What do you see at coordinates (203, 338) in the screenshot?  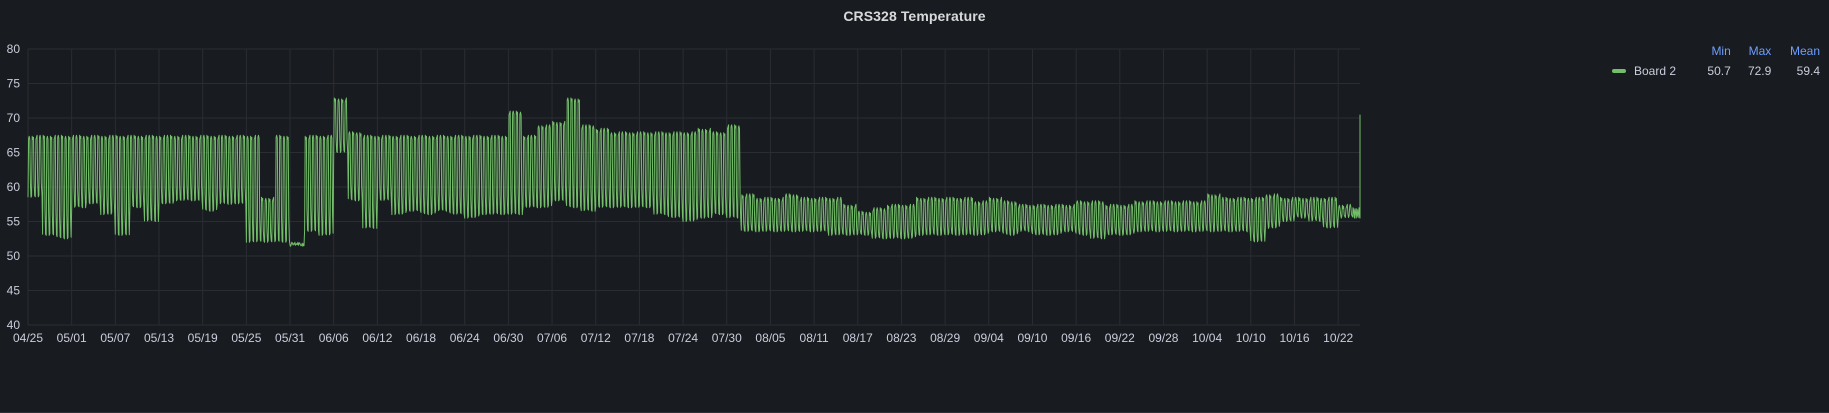 I see `x-tick-label: 05/19` at bounding box center [203, 338].